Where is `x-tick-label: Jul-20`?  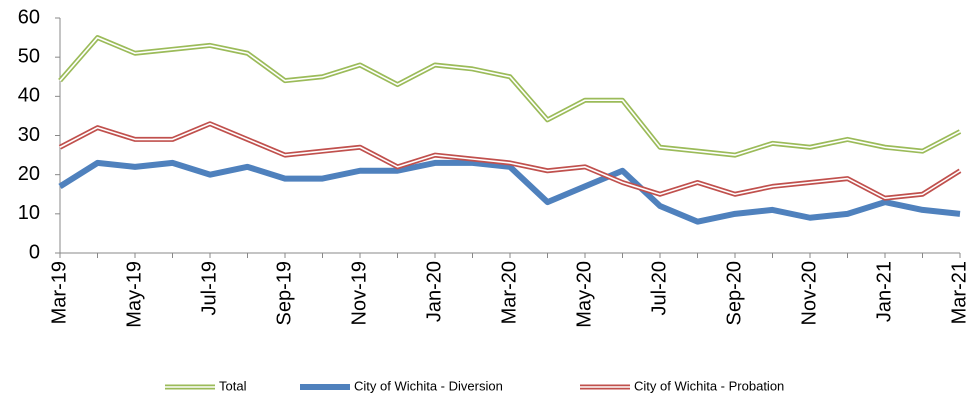
x-tick-label: Jul-20 is located at coordinates (659, 288).